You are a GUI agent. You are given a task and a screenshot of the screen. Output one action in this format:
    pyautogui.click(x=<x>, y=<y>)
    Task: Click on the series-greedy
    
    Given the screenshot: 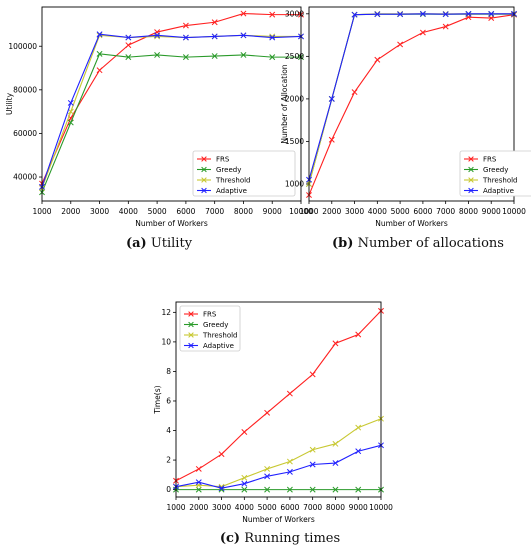 What is the action you would take?
    pyautogui.click(x=278, y=489)
    